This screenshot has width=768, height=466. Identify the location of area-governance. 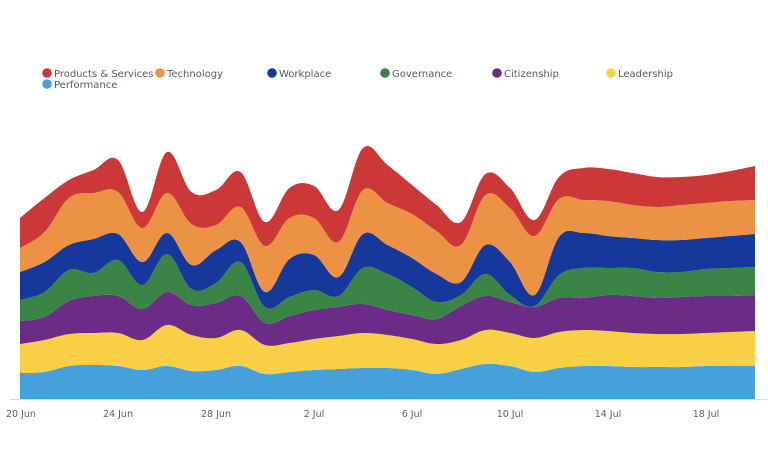
(387, 288).